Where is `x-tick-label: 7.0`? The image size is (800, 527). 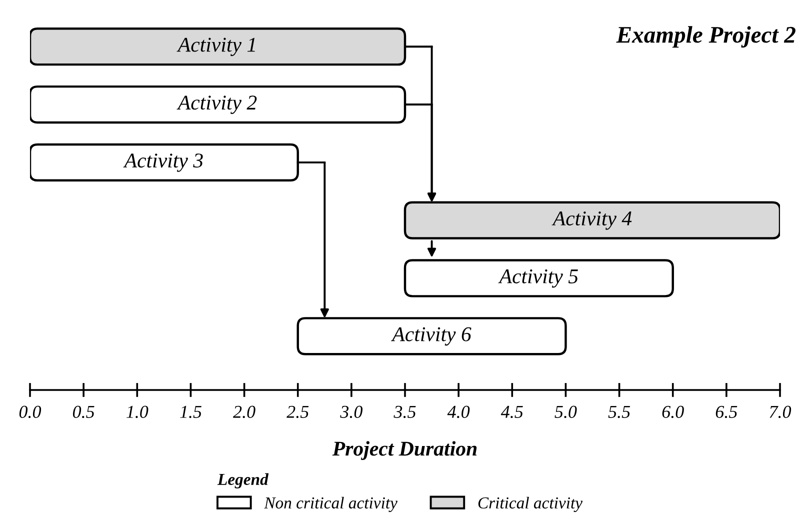 x-tick-label: 7.0 is located at coordinates (781, 412).